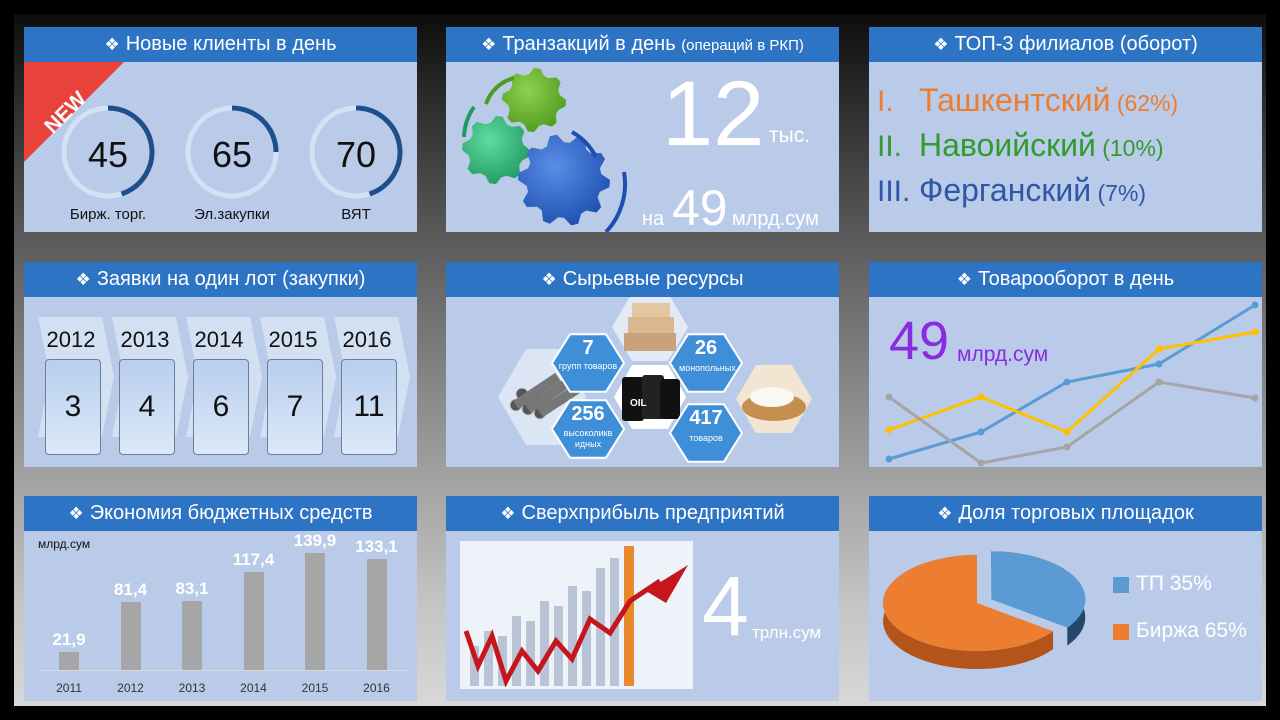  I want to click on gauge-value: 45, so click(108, 154).